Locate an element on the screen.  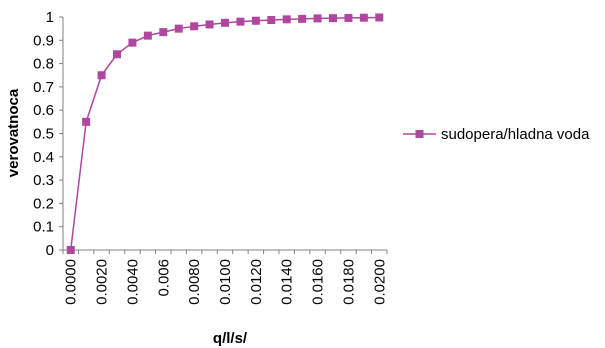
legend-label: sudopera/hladna voda is located at coordinates (515, 134).